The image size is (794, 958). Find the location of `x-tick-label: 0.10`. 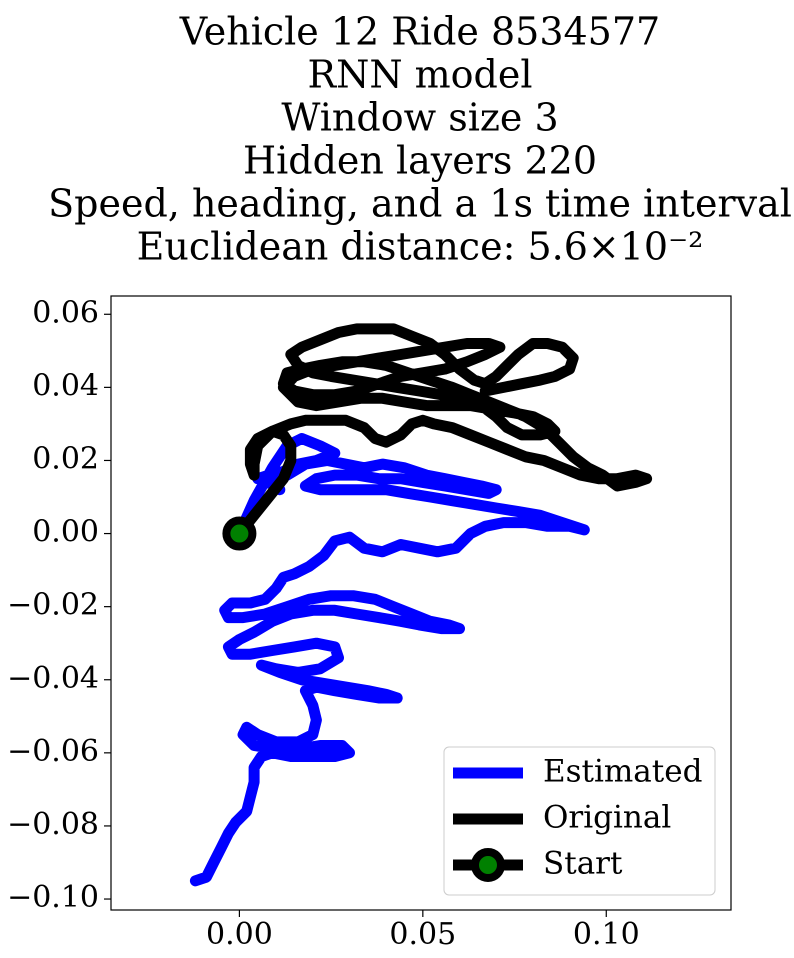

x-tick-label: 0.10 is located at coordinates (606, 934).